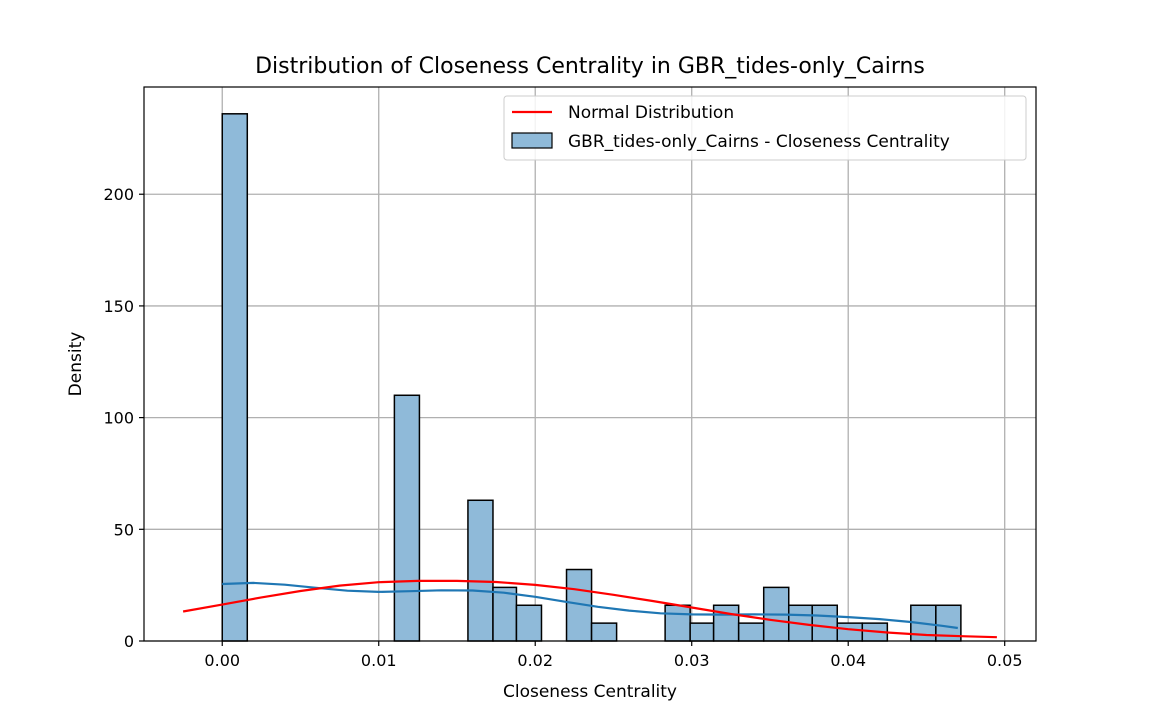  What do you see at coordinates (76, 364) in the screenshot?
I see `y-axis-title: Density` at bounding box center [76, 364].